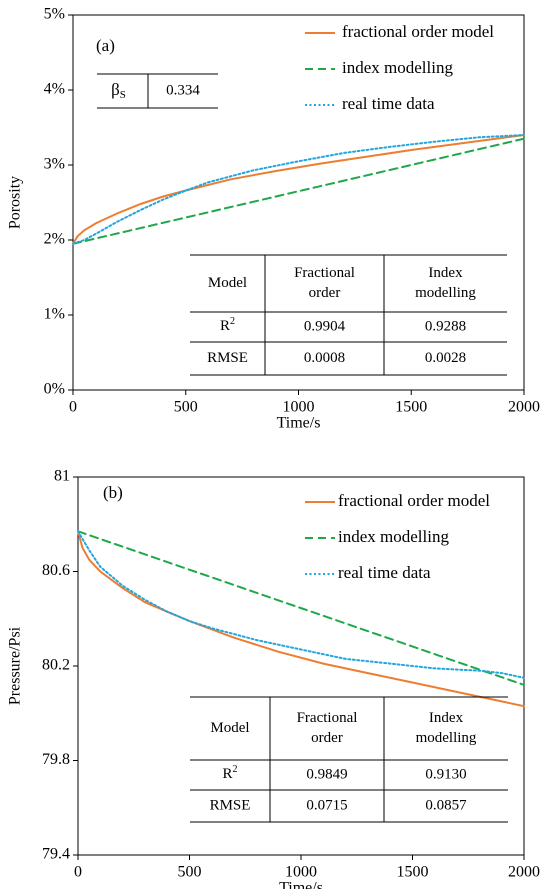 Image resolution: width=550 pixels, height=889 pixels. I want to click on series-line-fractional-order-model, so click(298, 189).